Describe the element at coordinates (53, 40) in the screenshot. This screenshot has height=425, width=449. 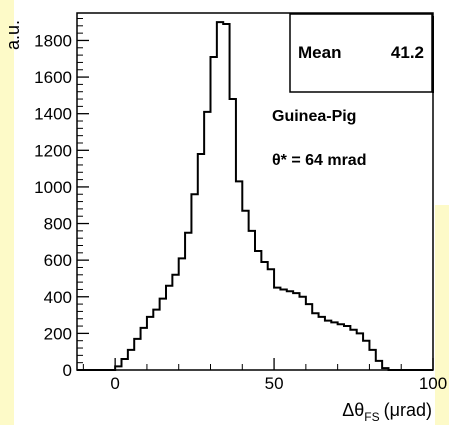
I see `y-tick-label: 1800` at that location.